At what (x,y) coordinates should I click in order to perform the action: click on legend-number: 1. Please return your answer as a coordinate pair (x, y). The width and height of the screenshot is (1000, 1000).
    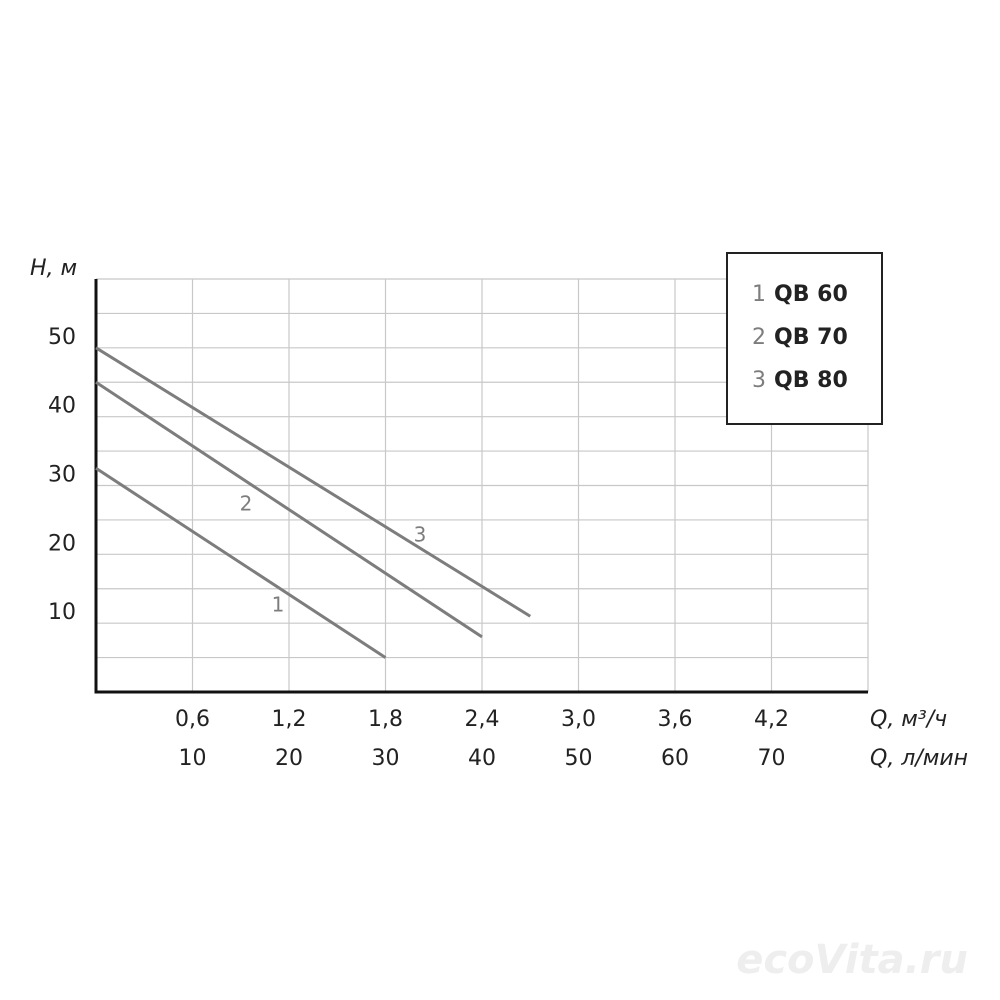
    Looking at the image, I should click on (759, 294).